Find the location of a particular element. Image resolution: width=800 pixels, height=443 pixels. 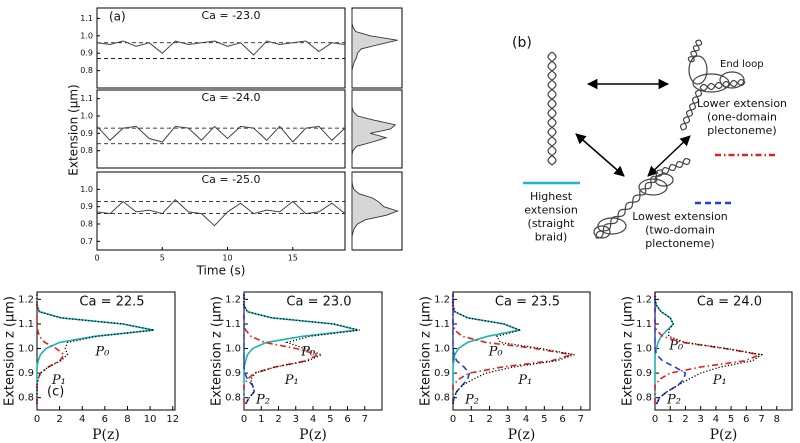

panel-label: (b) is located at coordinates (522, 43).